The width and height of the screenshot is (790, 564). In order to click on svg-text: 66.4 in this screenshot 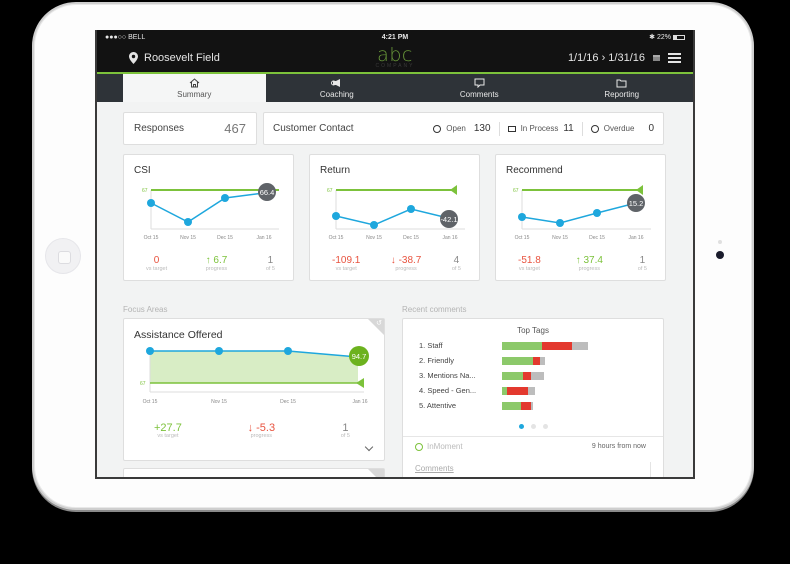, I will do `click(267, 192)`.